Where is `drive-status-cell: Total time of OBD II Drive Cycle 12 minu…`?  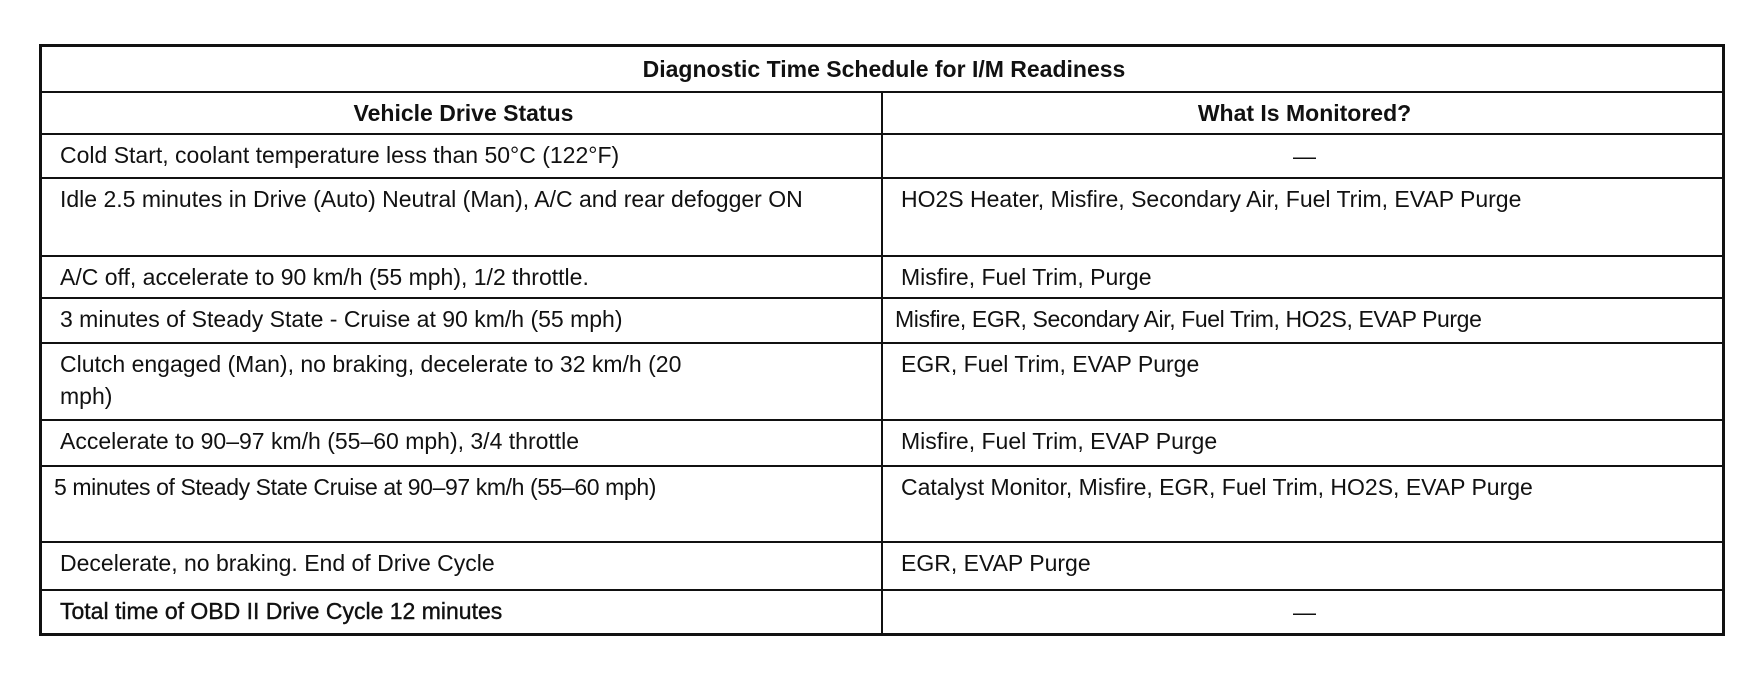
drive-status-cell: Total time of OBD II Drive Cycle 12 minu… is located at coordinates (461, 612).